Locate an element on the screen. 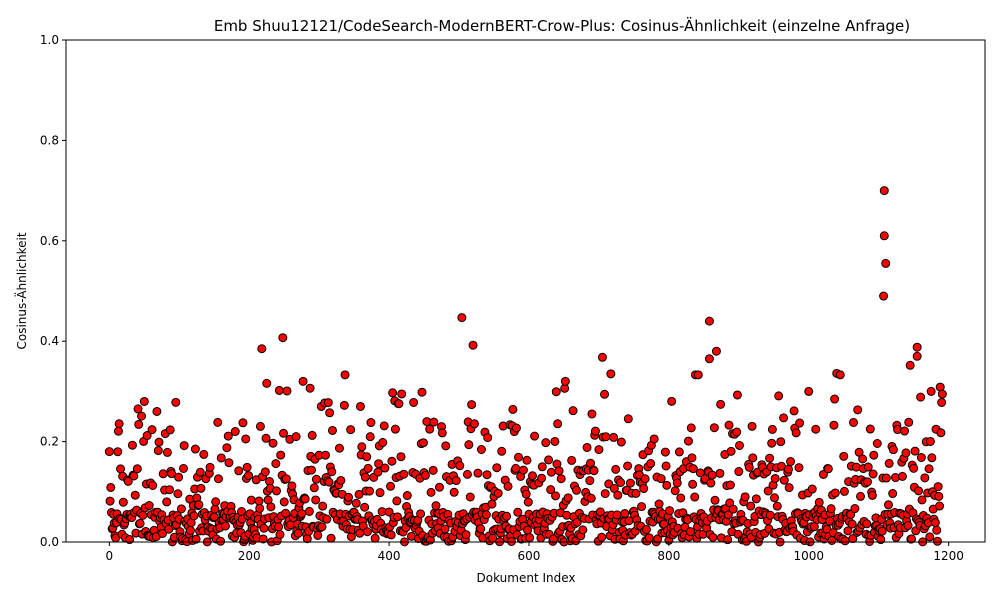  y-tick-label: 0.2 is located at coordinates (49, 442).